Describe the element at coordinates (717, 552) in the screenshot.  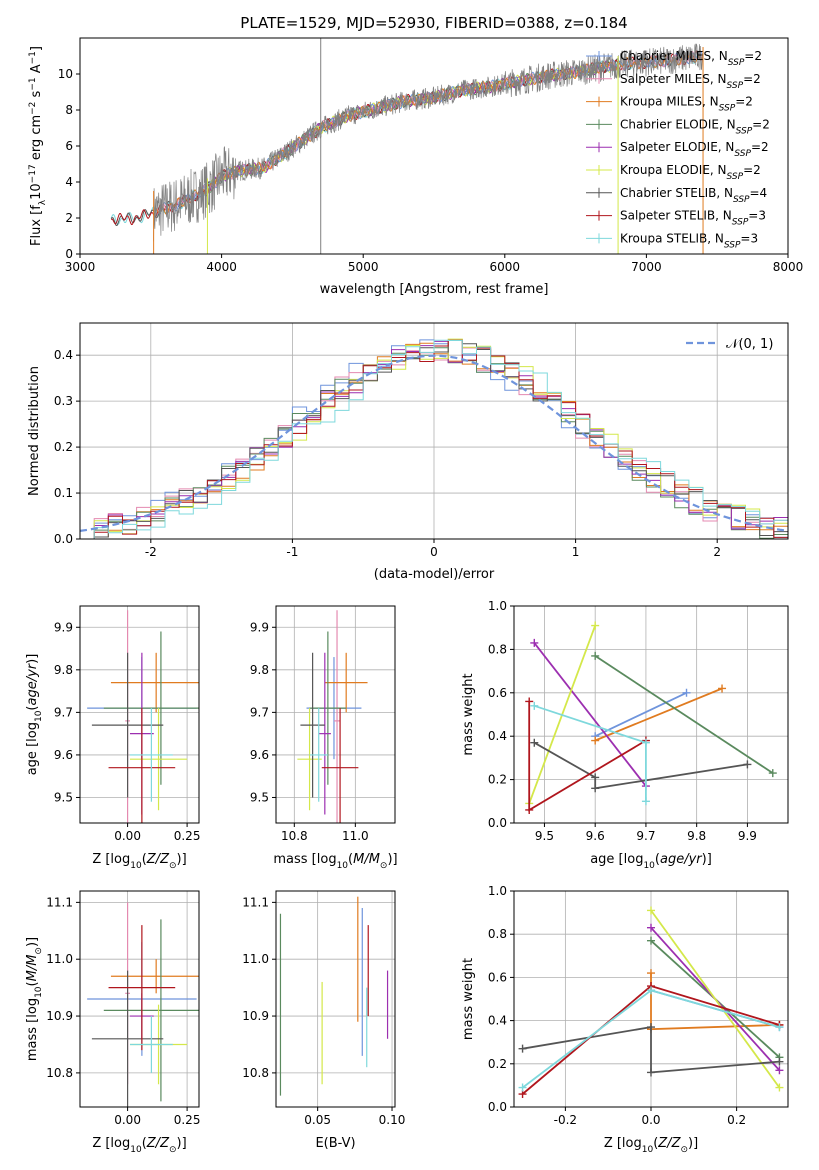
I see `x-tick-label: 2` at that location.